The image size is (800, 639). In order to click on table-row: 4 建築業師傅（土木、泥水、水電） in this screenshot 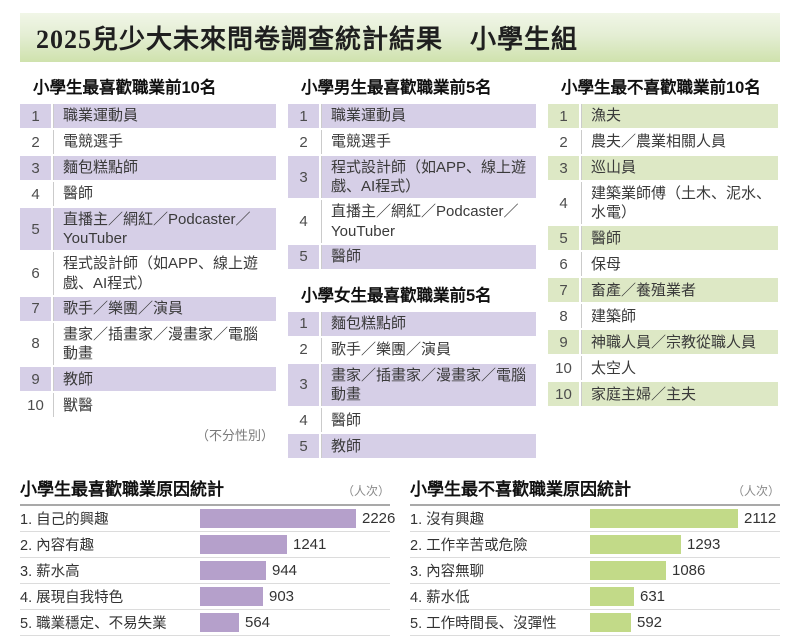, I will do `click(663, 203)`.